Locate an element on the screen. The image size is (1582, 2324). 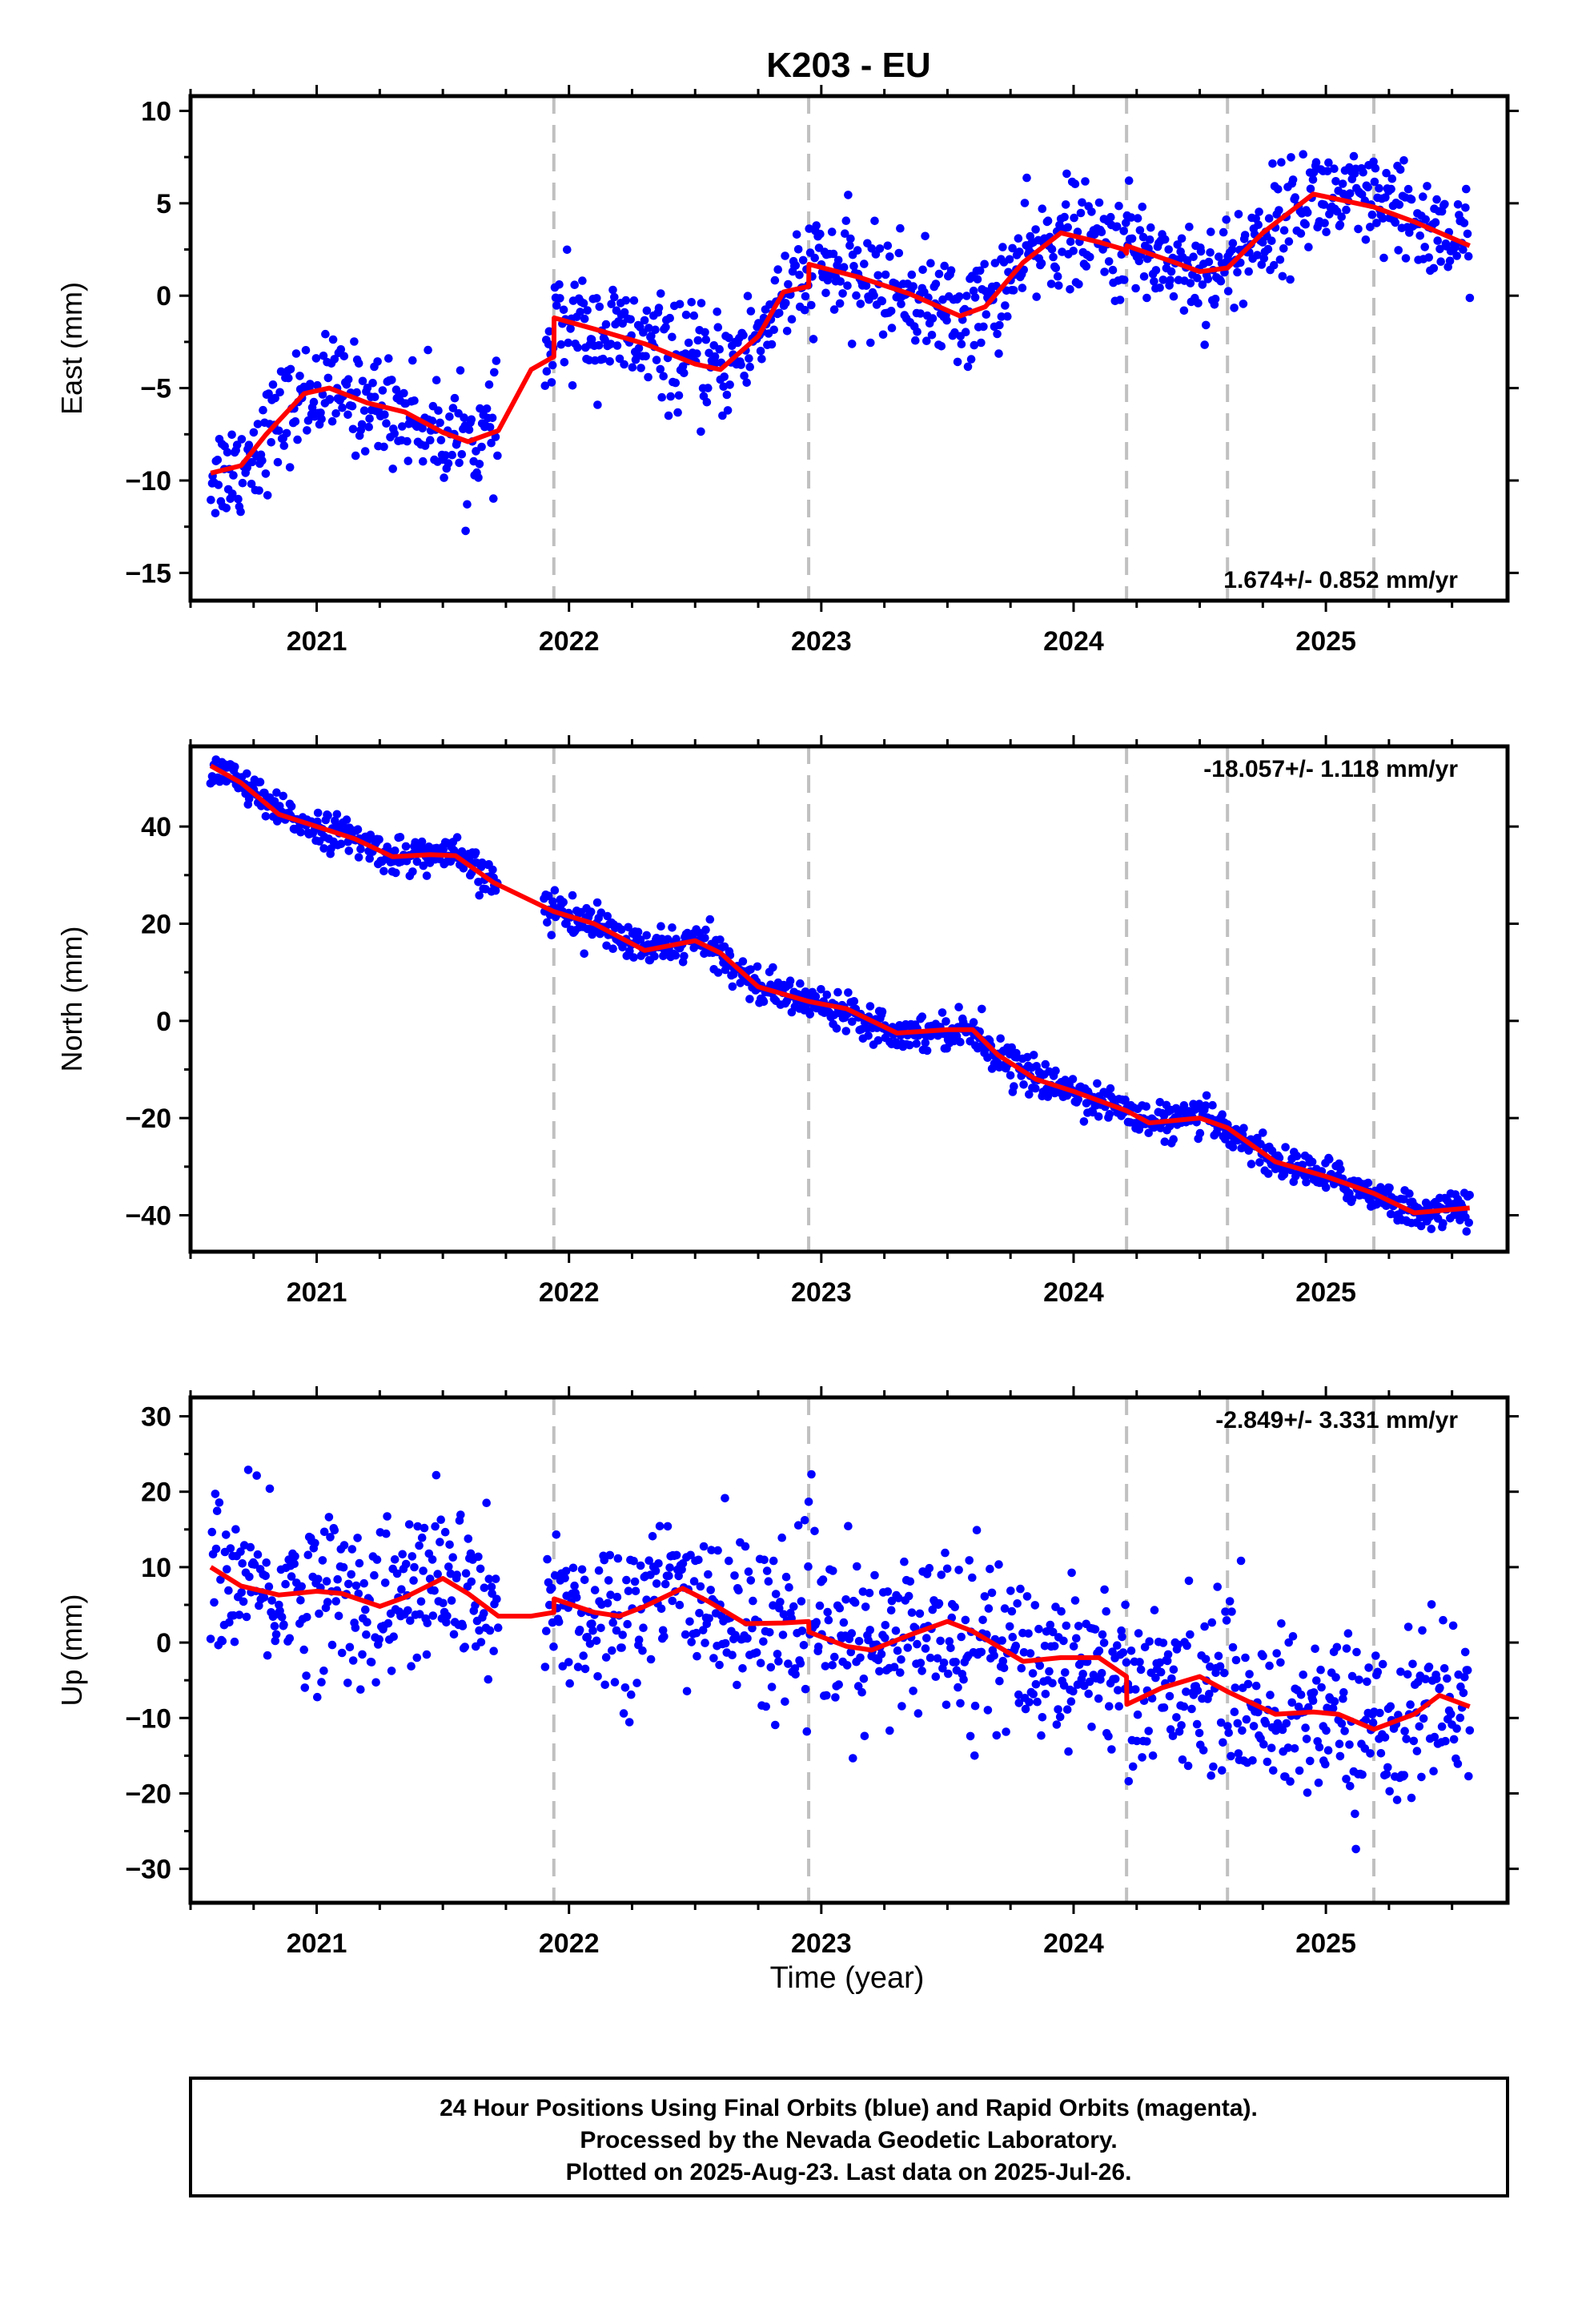
data-points is located at coordinates (841, 343).